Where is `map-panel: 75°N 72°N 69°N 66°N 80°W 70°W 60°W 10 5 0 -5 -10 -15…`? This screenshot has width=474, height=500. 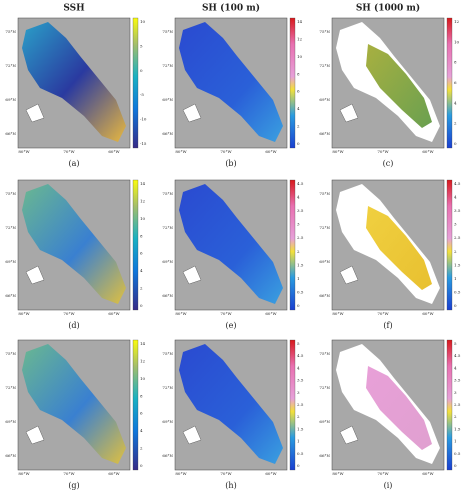
map-panel: 75°N 72°N 69°N 66°N 80°W 70°W 60°W 10 5 0 -5 -10 -15… is located at coordinates (76, 92).